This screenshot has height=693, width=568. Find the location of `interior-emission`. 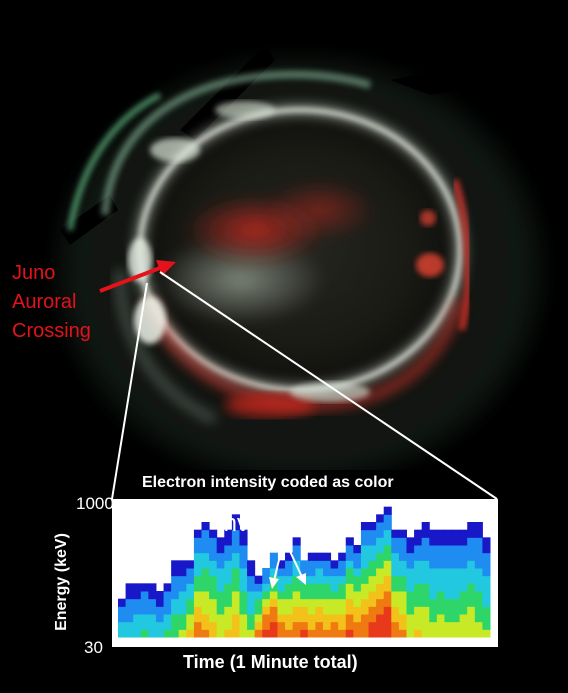

interior-emission is located at coordinates (430, 265).